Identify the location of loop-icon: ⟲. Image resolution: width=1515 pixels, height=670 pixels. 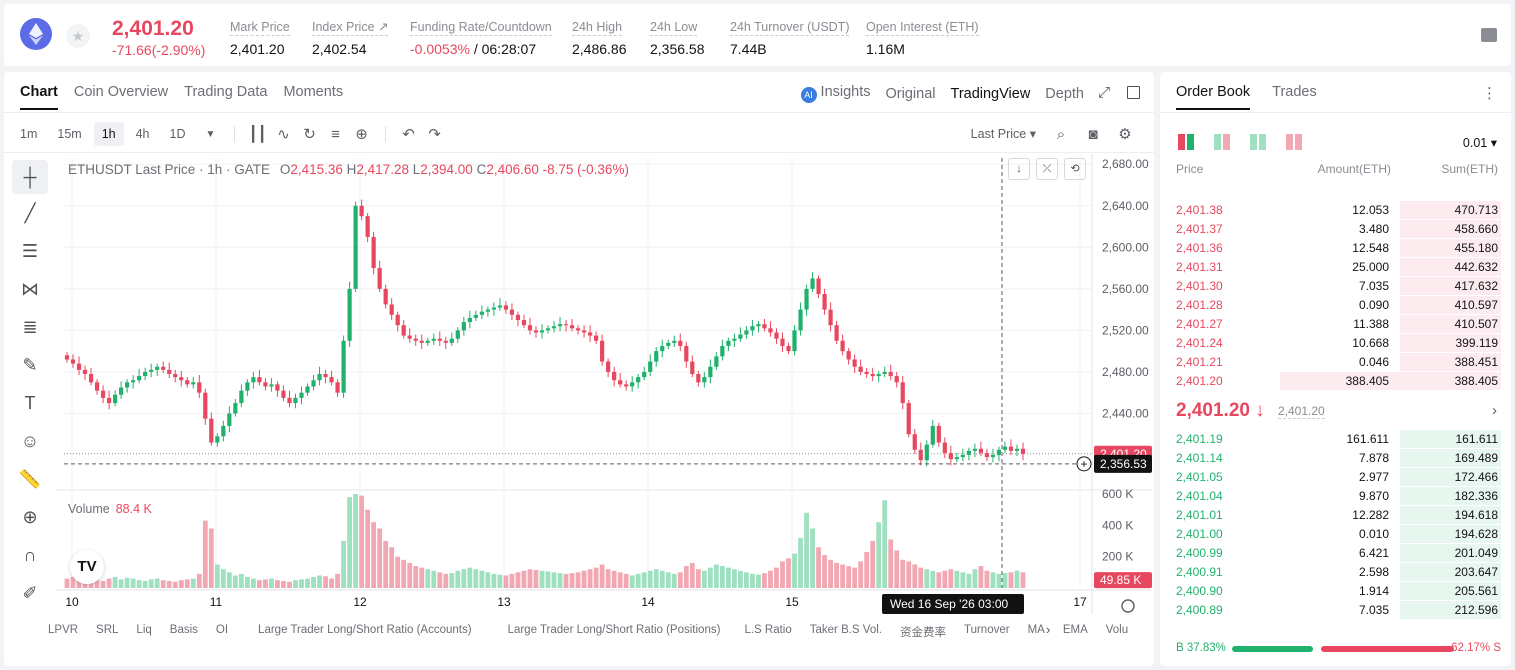
(1075, 169).